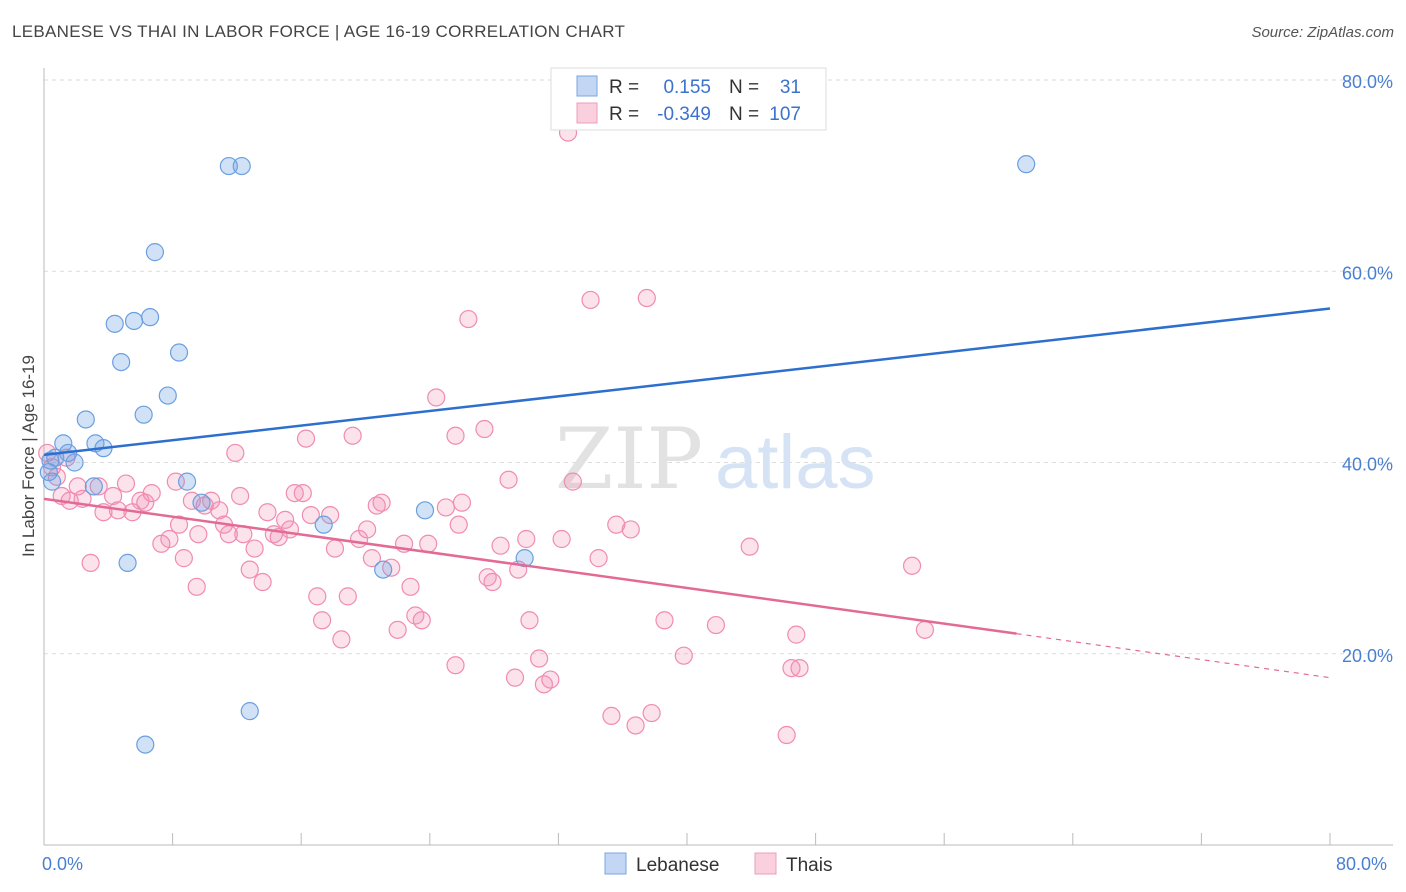 The image size is (1406, 892). I want to click on watermark-zip: ZIP, so click(629, 459).